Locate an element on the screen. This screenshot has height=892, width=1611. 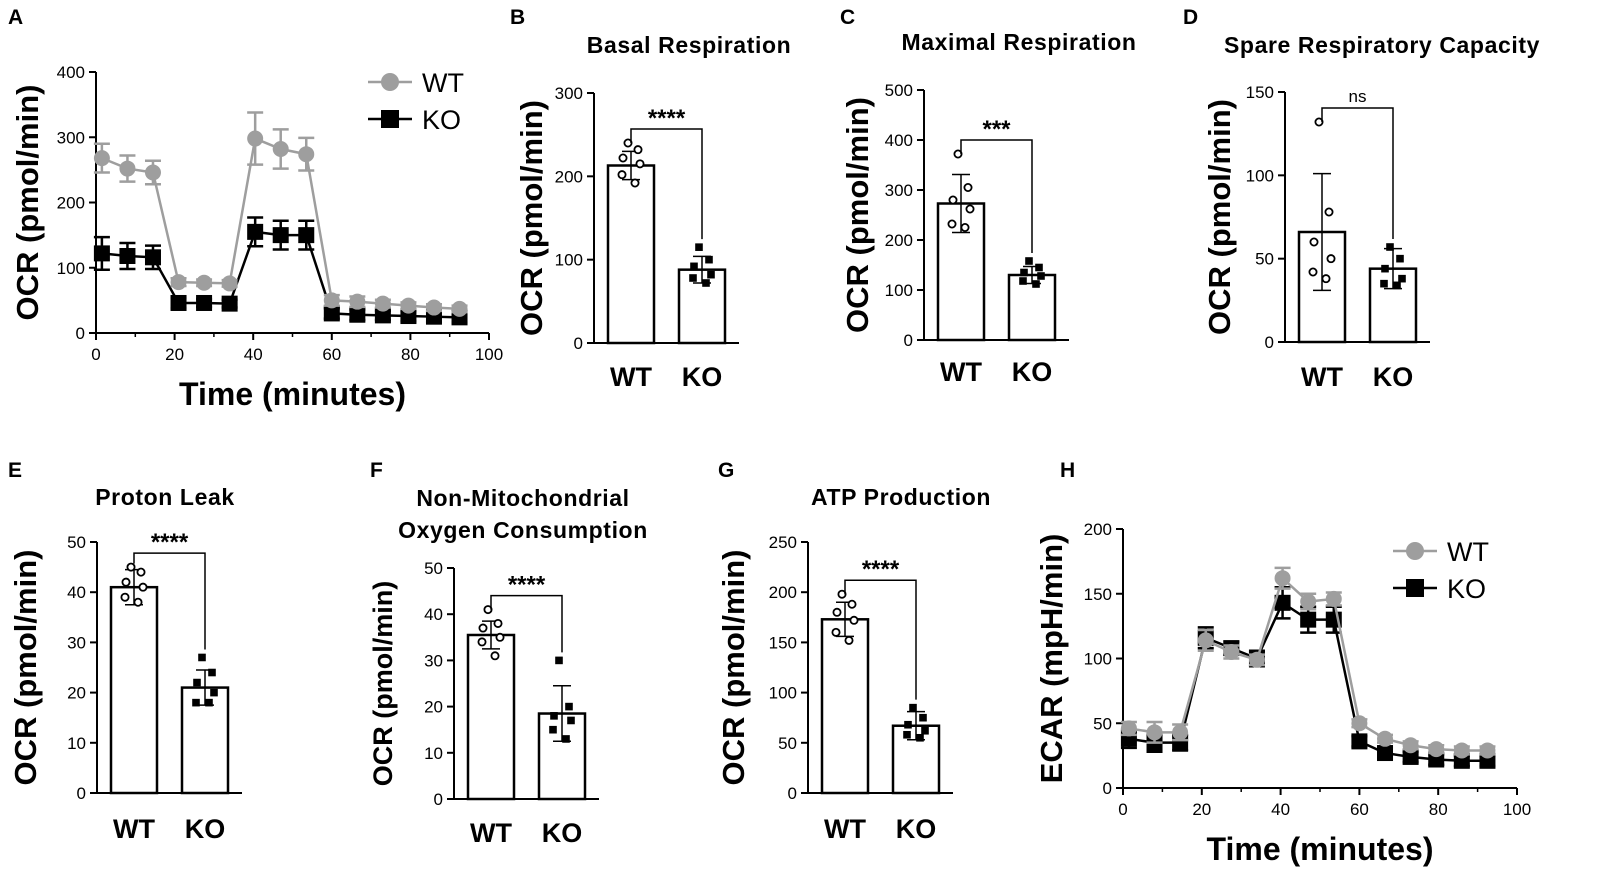
bar-ko is located at coordinates (1032, 307).